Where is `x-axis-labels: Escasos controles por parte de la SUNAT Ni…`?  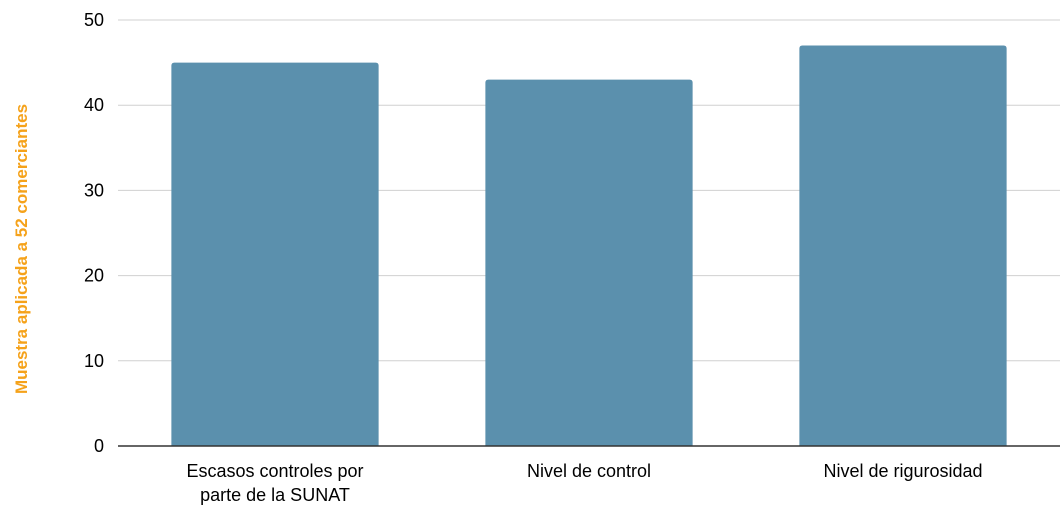 x-axis-labels: Escasos controles por parte de la SUNAT Ni… is located at coordinates (584, 483).